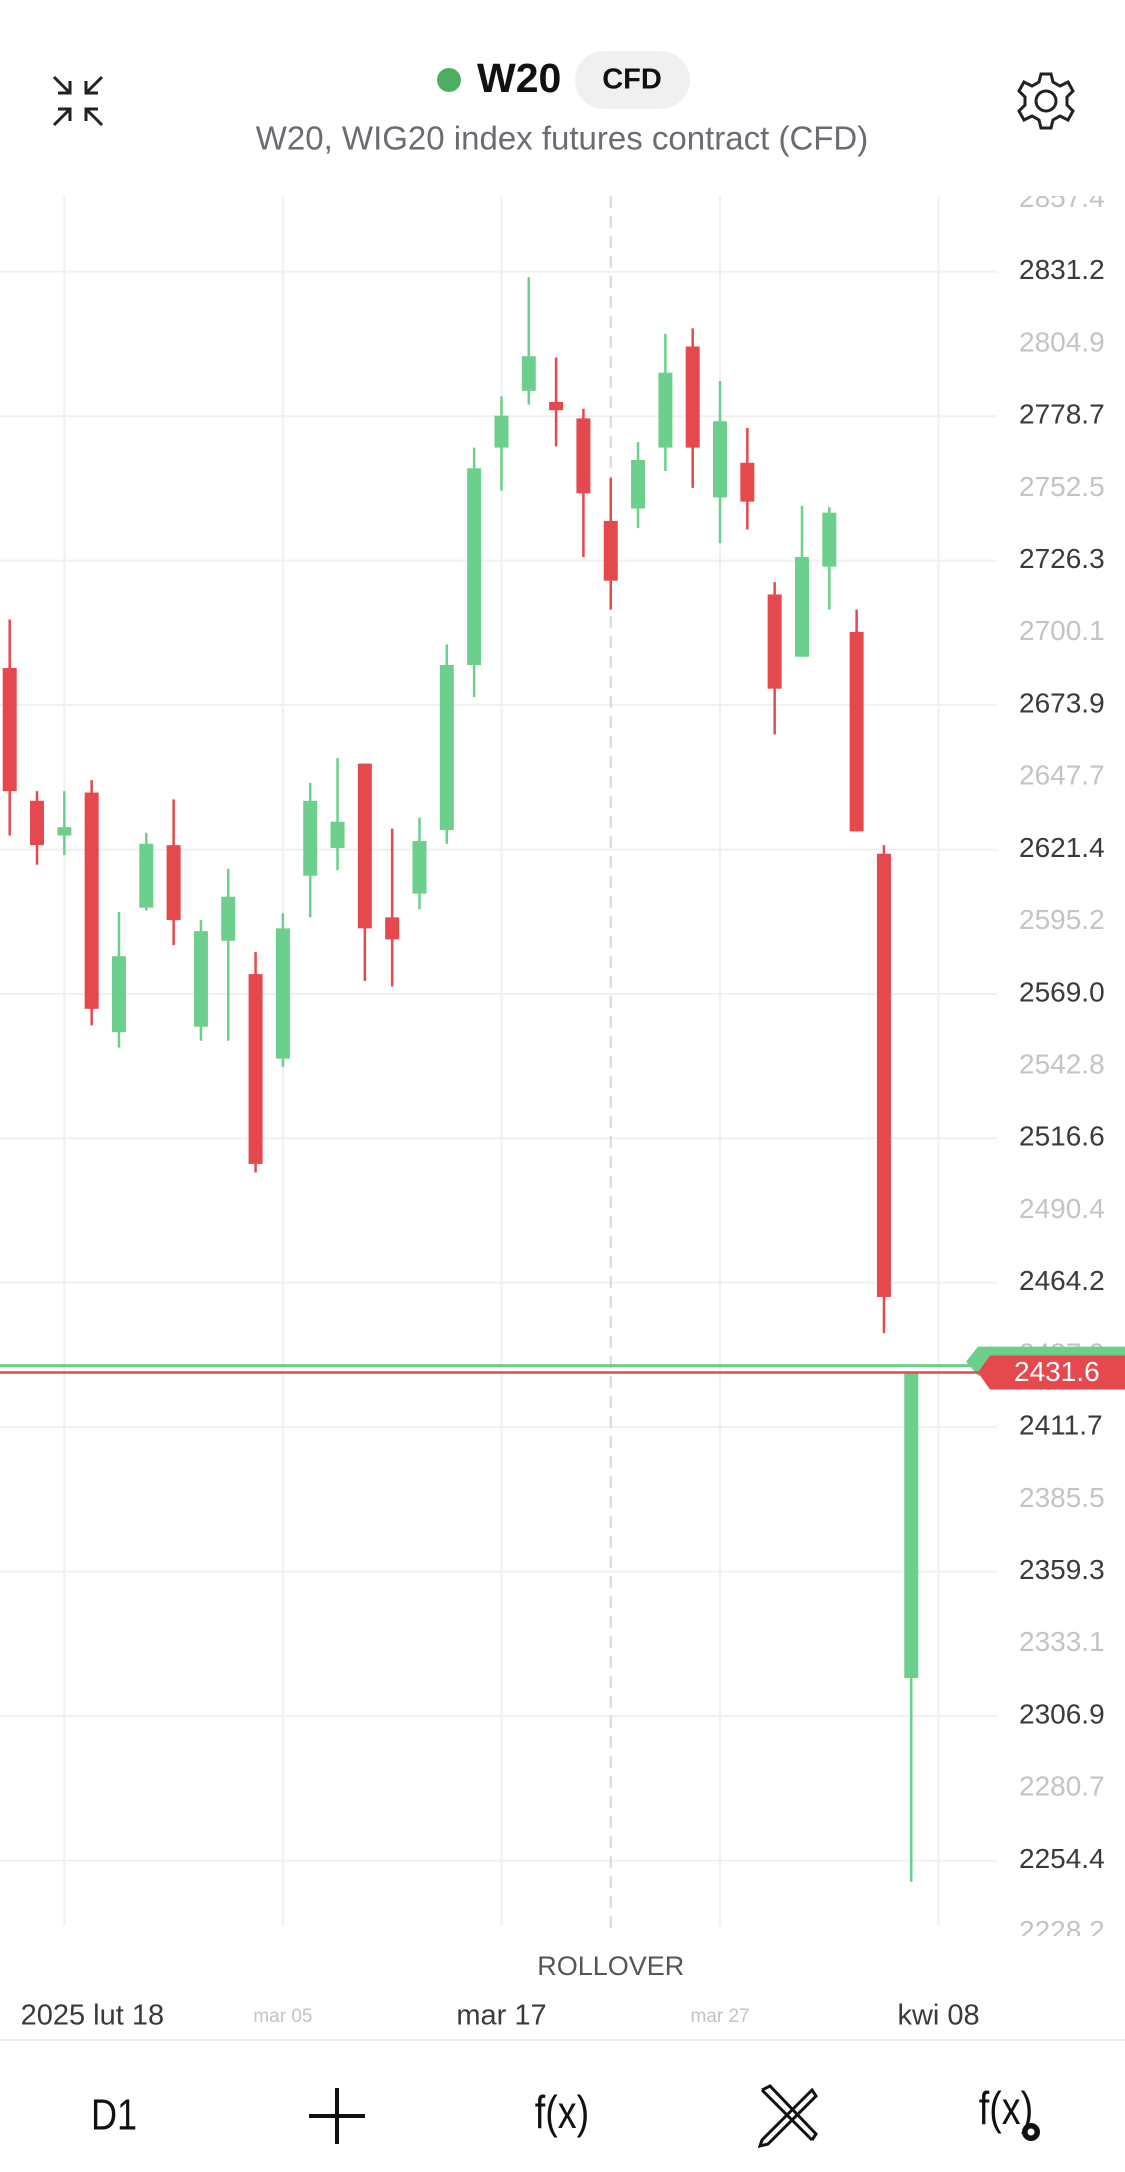 This screenshot has height=2172, width=1125. What do you see at coordinates (1057, 1371) in the screenshot?
I see `price-tag-label: 2431.6` at bounding box center [1057, 1371].